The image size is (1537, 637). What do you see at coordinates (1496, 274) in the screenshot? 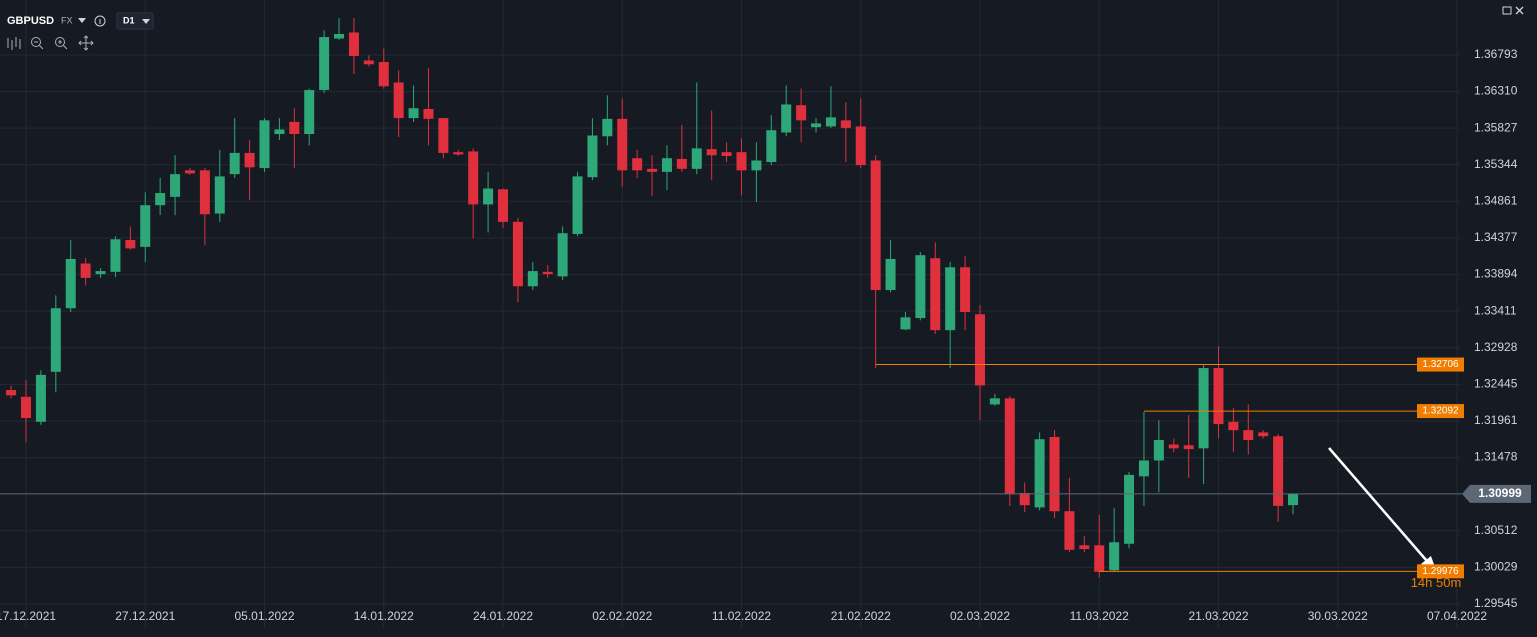
I see `y-tick-label: 1.33894` at bounding box center [1496, 274].